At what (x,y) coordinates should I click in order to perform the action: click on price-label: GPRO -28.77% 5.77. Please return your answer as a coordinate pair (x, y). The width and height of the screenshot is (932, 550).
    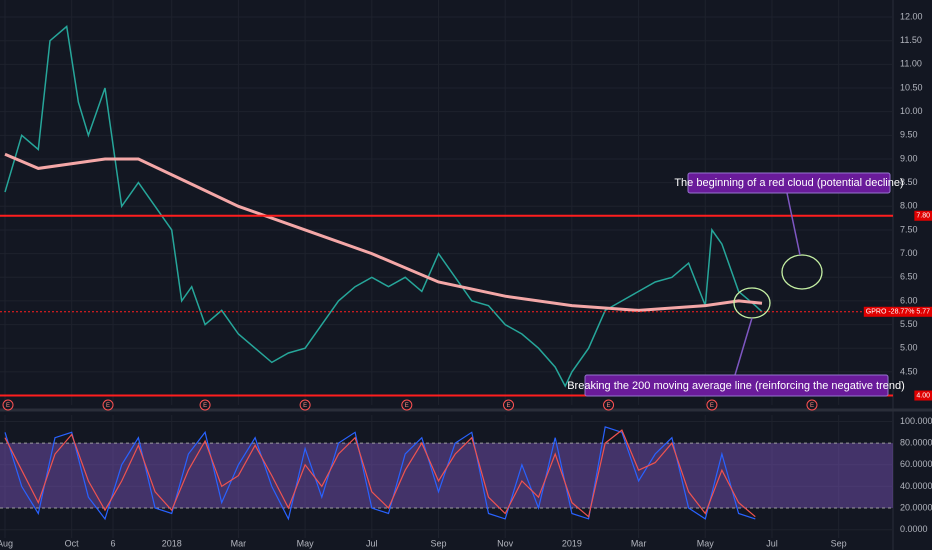
    Looking at the image, I should click on (898, 312).